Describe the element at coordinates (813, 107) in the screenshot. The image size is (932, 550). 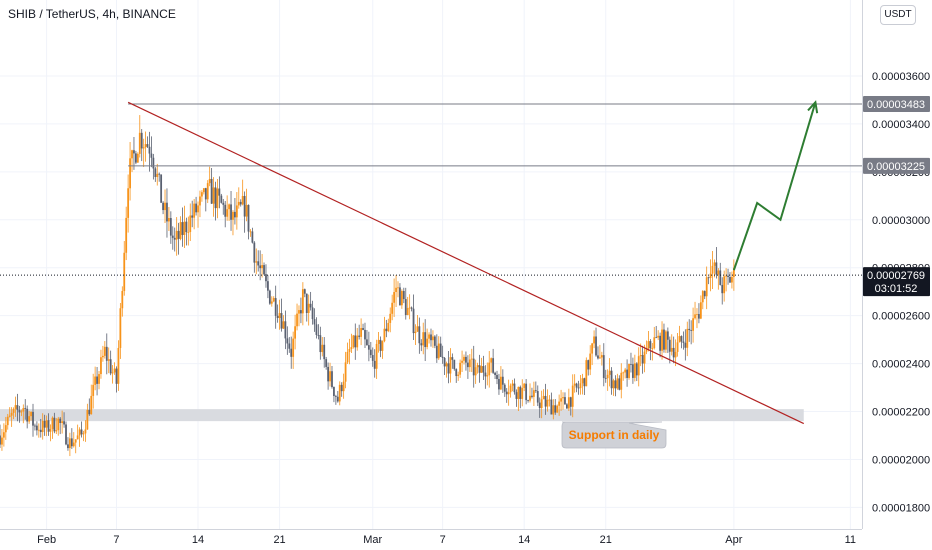
I see `projection-arrowhead` at that location.